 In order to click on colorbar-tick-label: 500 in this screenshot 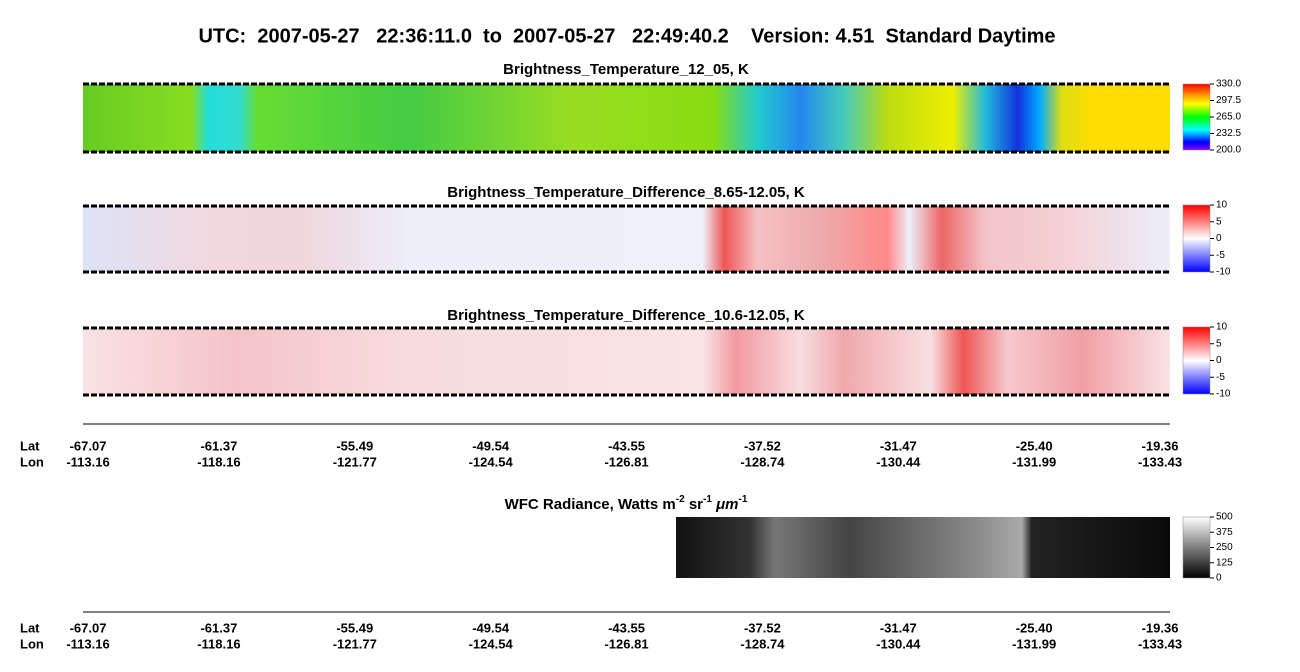, I will do `click(1224, 517)`.